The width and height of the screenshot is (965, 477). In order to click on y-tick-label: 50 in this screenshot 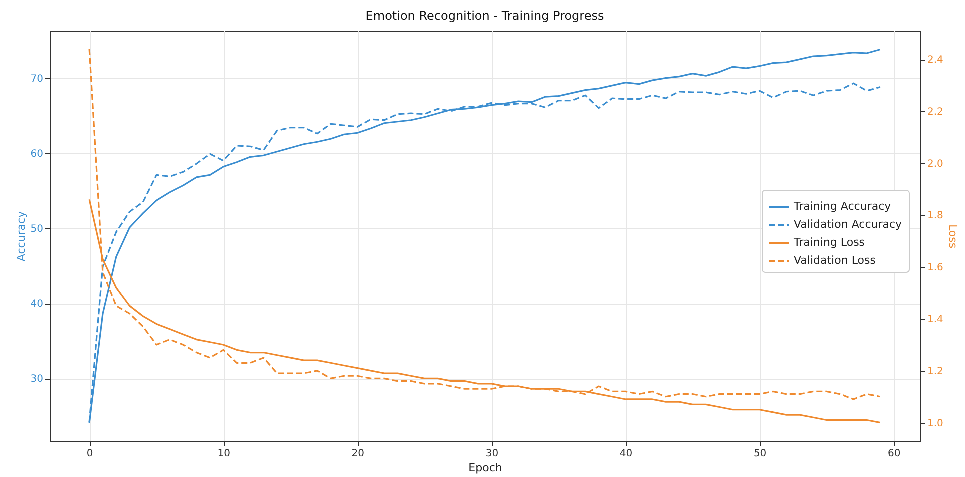, I will do `click(37, 229)`.